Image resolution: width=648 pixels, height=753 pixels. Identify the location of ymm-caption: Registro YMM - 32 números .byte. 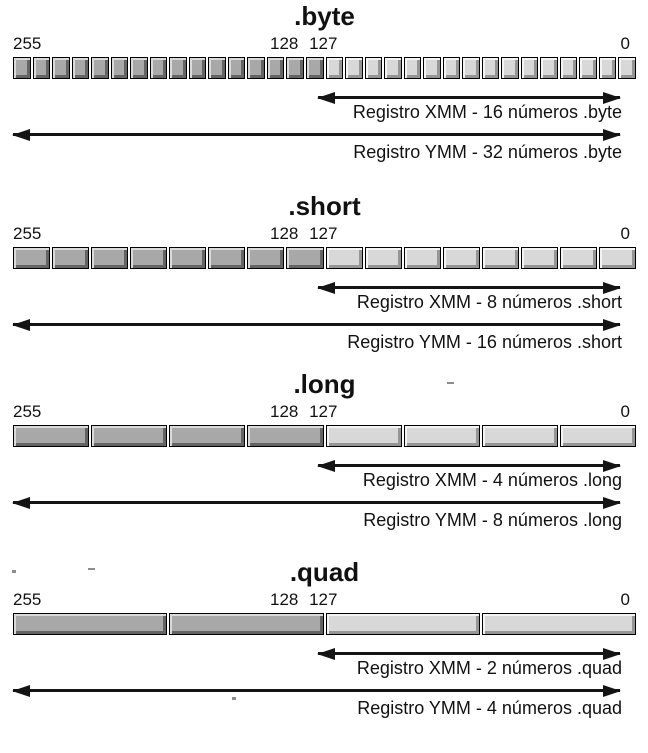
(487, 152).